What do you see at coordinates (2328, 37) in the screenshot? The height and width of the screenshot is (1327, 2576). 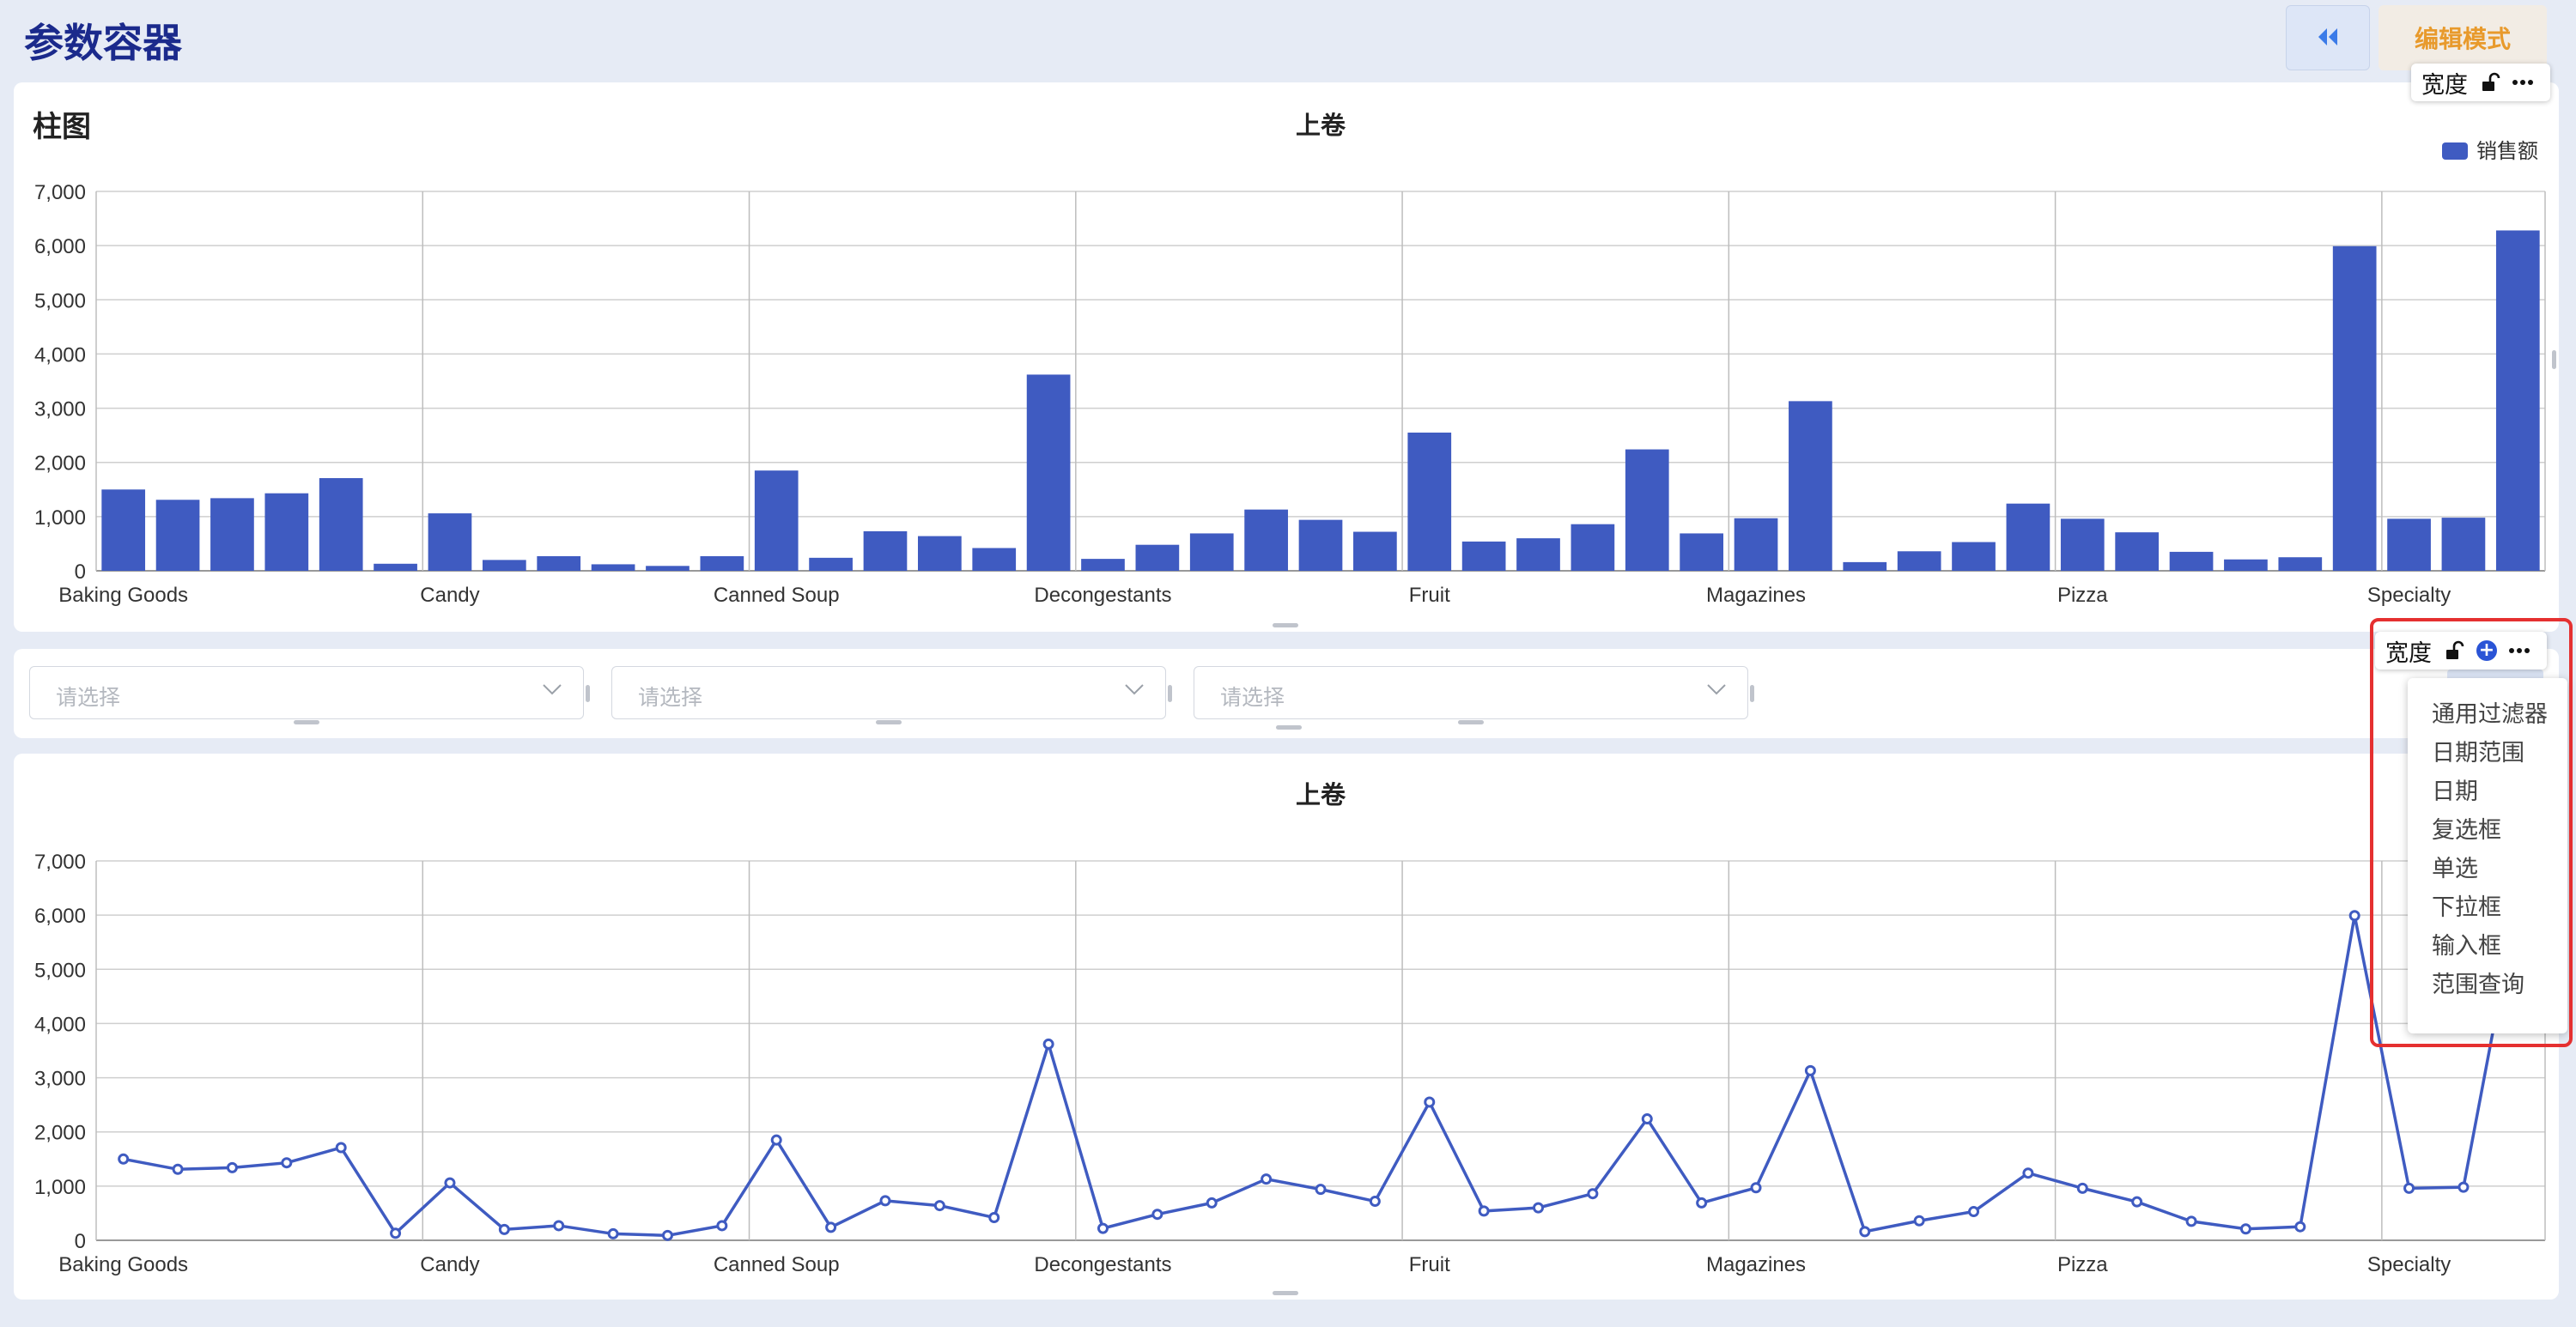 I see `collapse-button` at bounding box center [2328, 37].